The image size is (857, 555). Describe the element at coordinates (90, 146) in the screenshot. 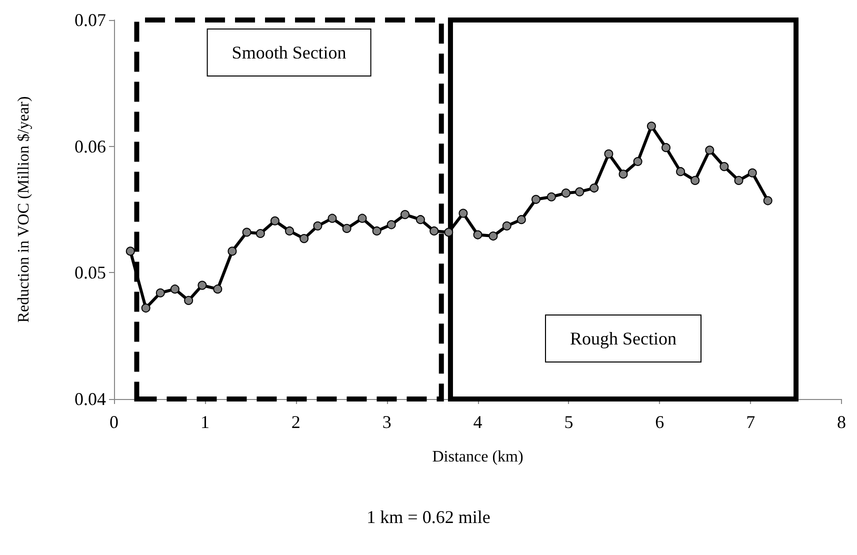

I see `y-tick-label: 0.06` at that location.